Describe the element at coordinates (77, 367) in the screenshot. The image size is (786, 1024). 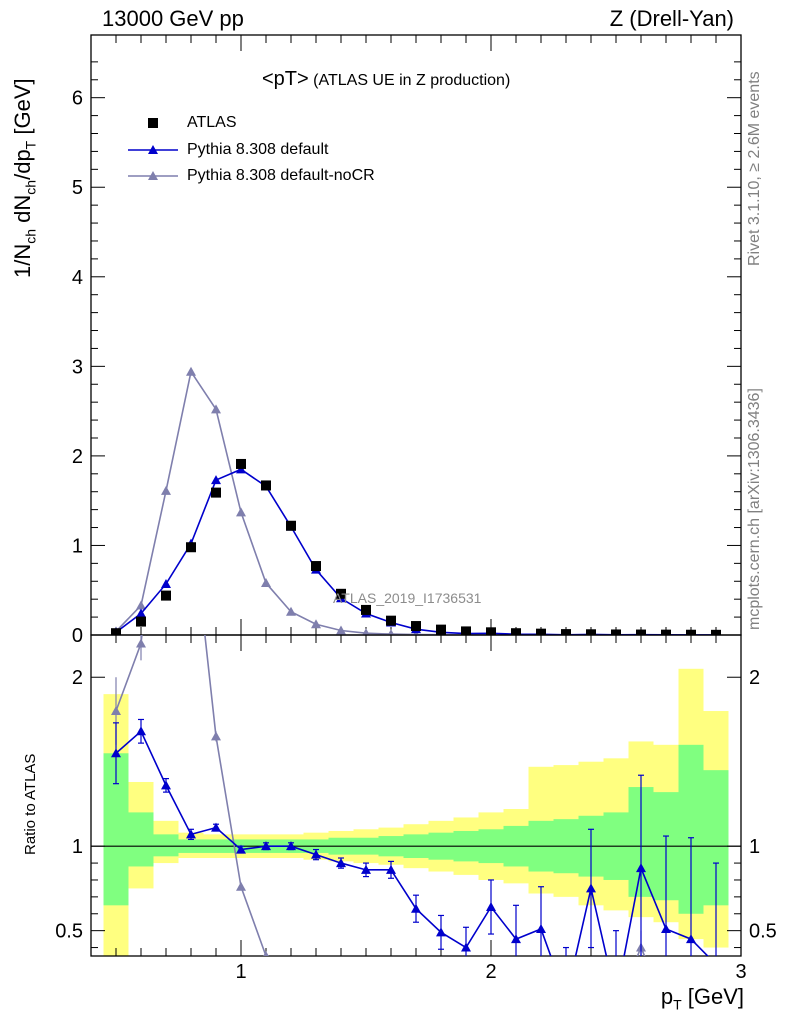
I see `main-y-tick-label: 3` at that location.